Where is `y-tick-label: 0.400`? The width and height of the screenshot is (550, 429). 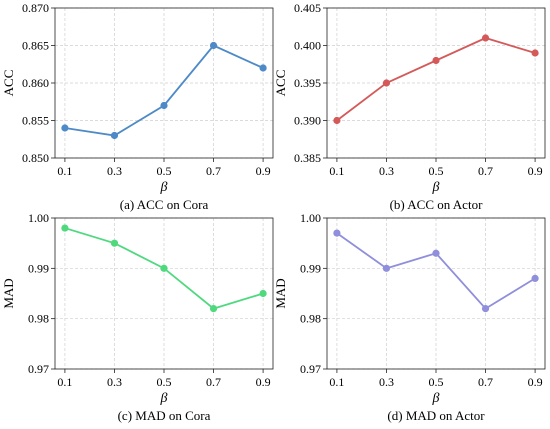
y-tick-label: 0.400 is located at coordinates (307, 46).